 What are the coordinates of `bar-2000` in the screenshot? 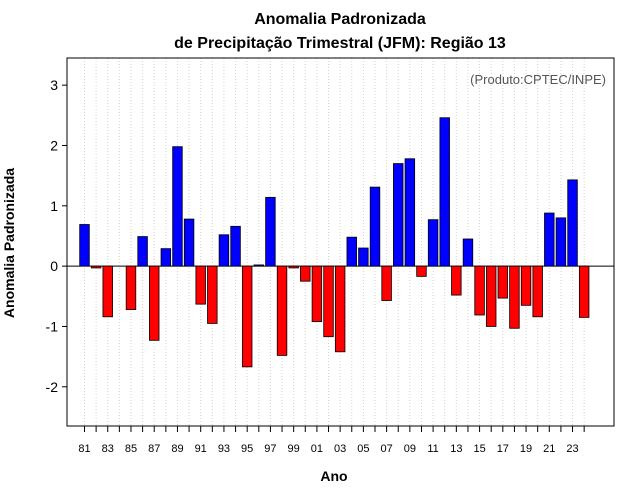 It's located at (305, 273).